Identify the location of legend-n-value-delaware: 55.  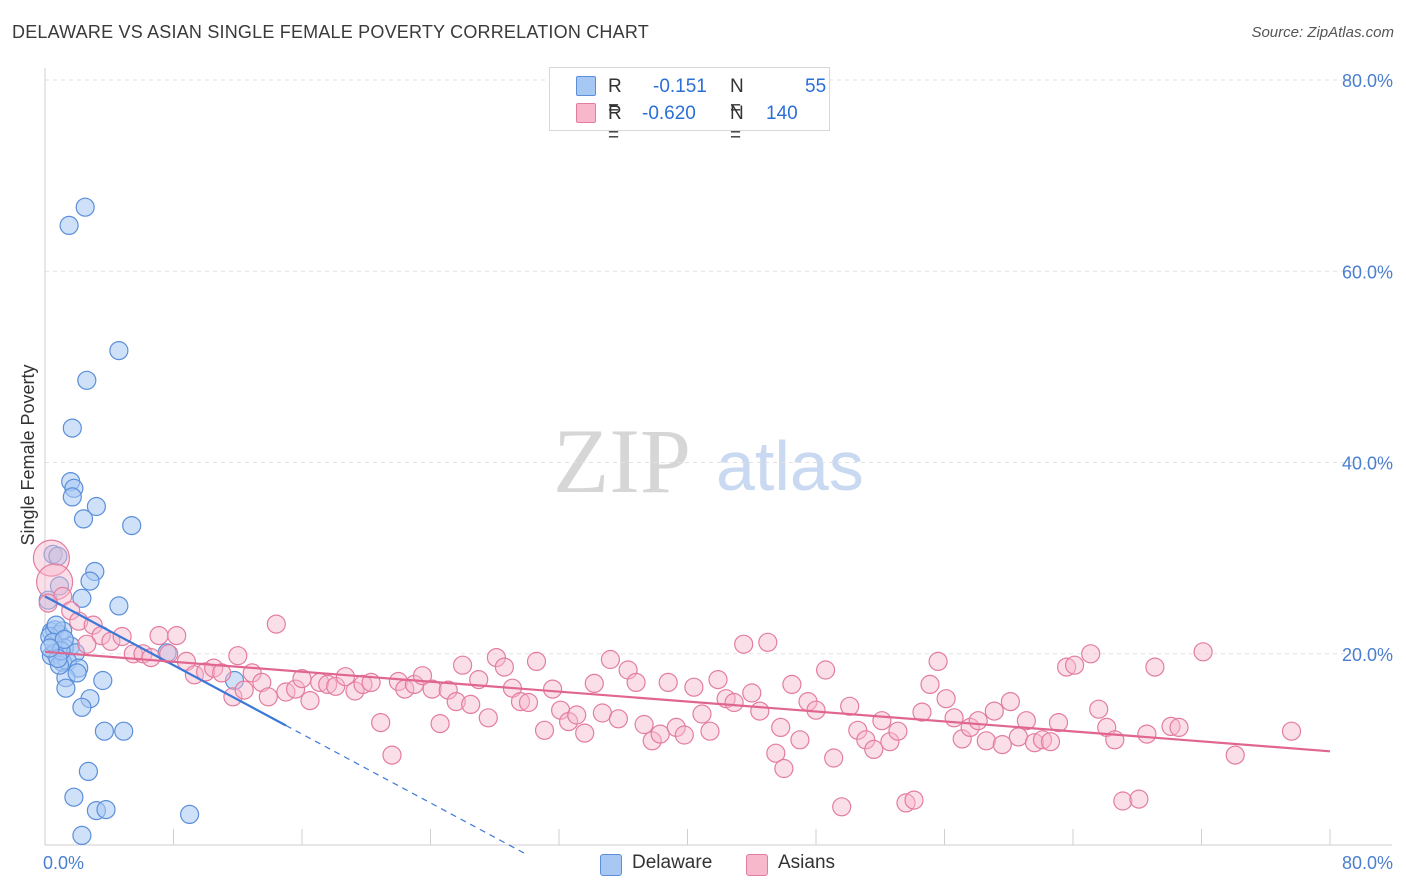
(816, 86).